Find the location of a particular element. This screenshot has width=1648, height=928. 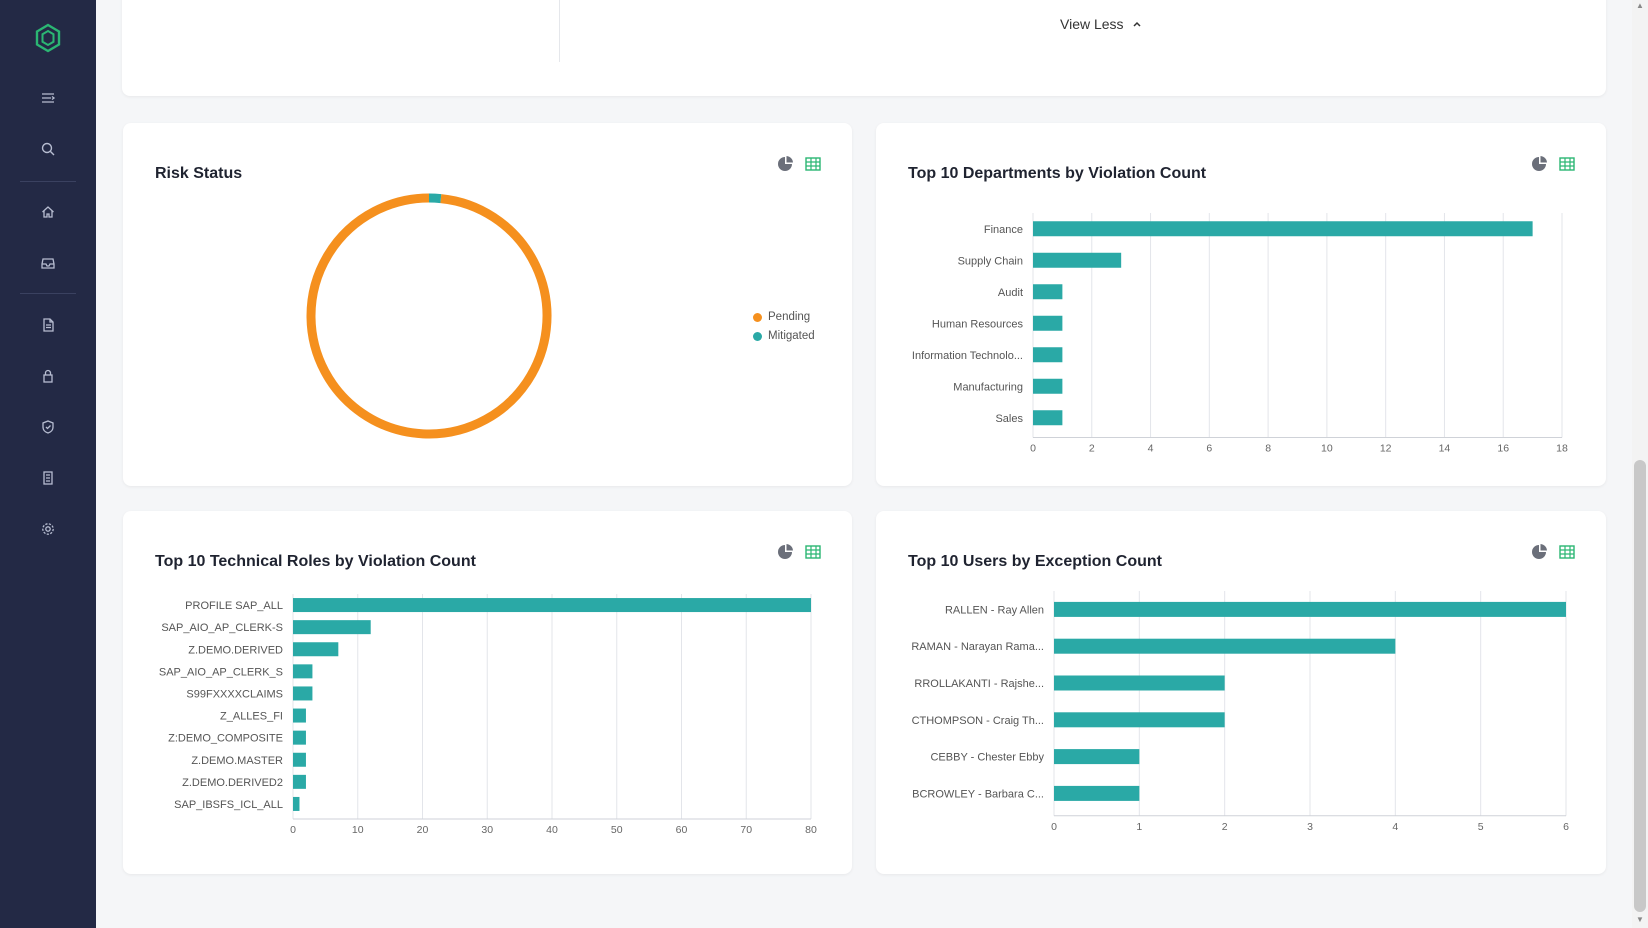

scrollbar-thumb is located at coordinates (1640, 686).